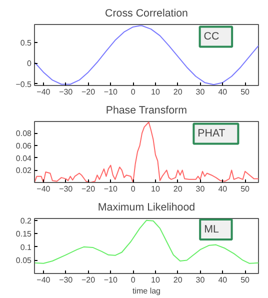 The image size is (268, 298). Describe the element at coordinates (146, 291) in the screenshot. I see `x-axis-title: time lag` at that location.